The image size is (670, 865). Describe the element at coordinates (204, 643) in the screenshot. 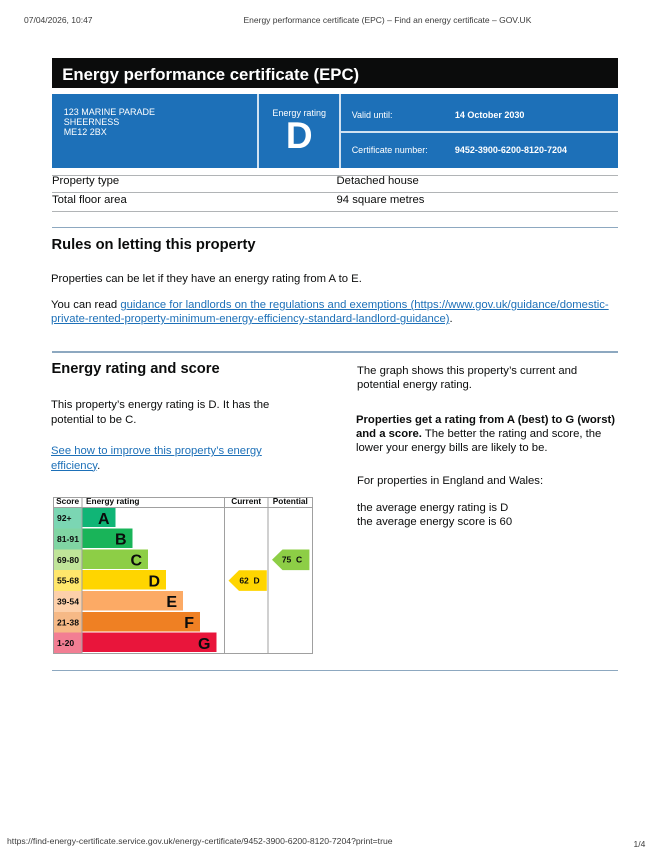

I see `svg-text: G` at that location.